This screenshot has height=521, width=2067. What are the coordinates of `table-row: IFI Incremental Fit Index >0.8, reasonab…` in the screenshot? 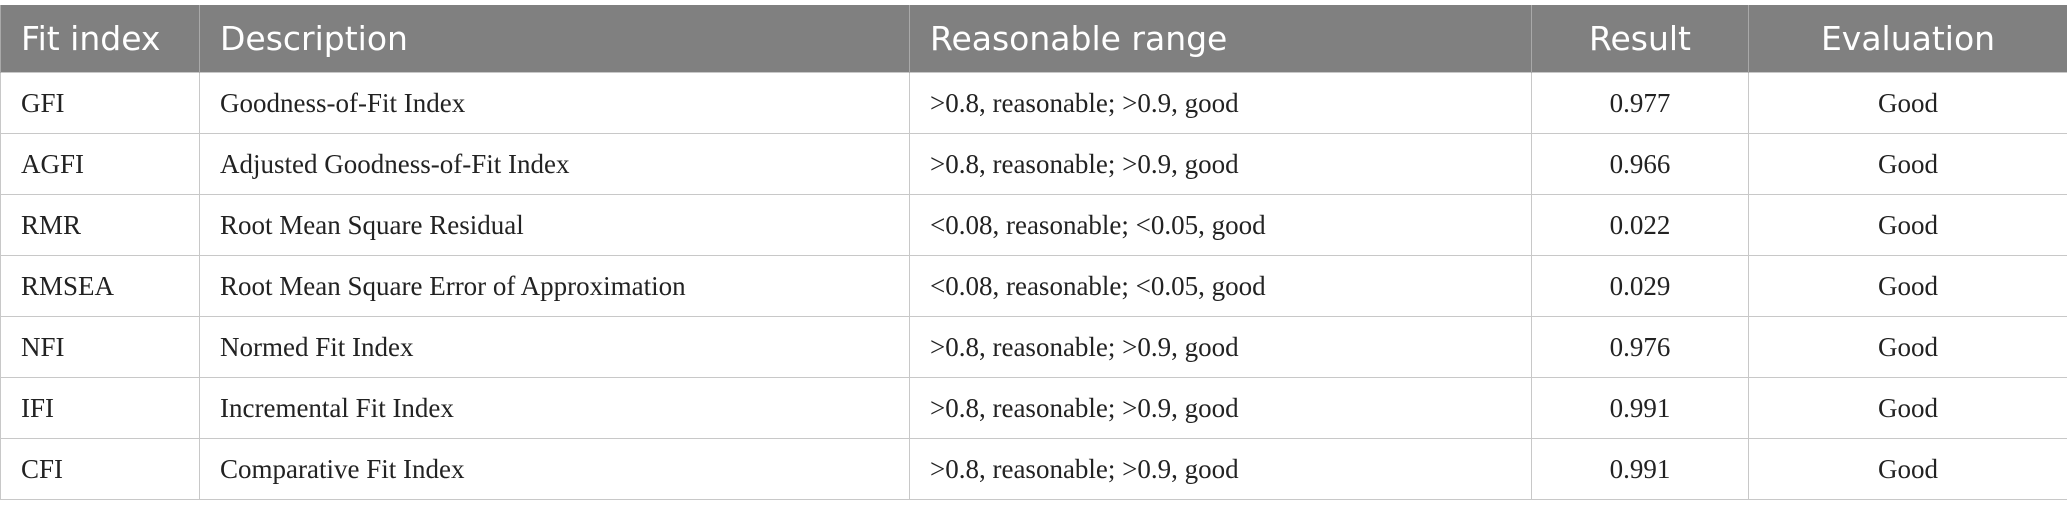 It's located at (1033, 408).